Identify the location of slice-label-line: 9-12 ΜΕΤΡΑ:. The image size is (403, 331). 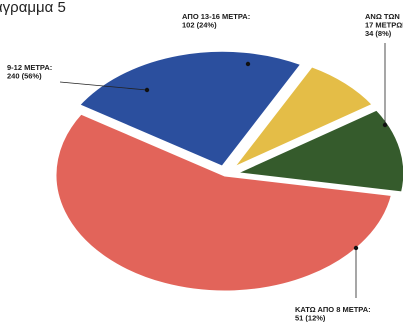
(29, 67).